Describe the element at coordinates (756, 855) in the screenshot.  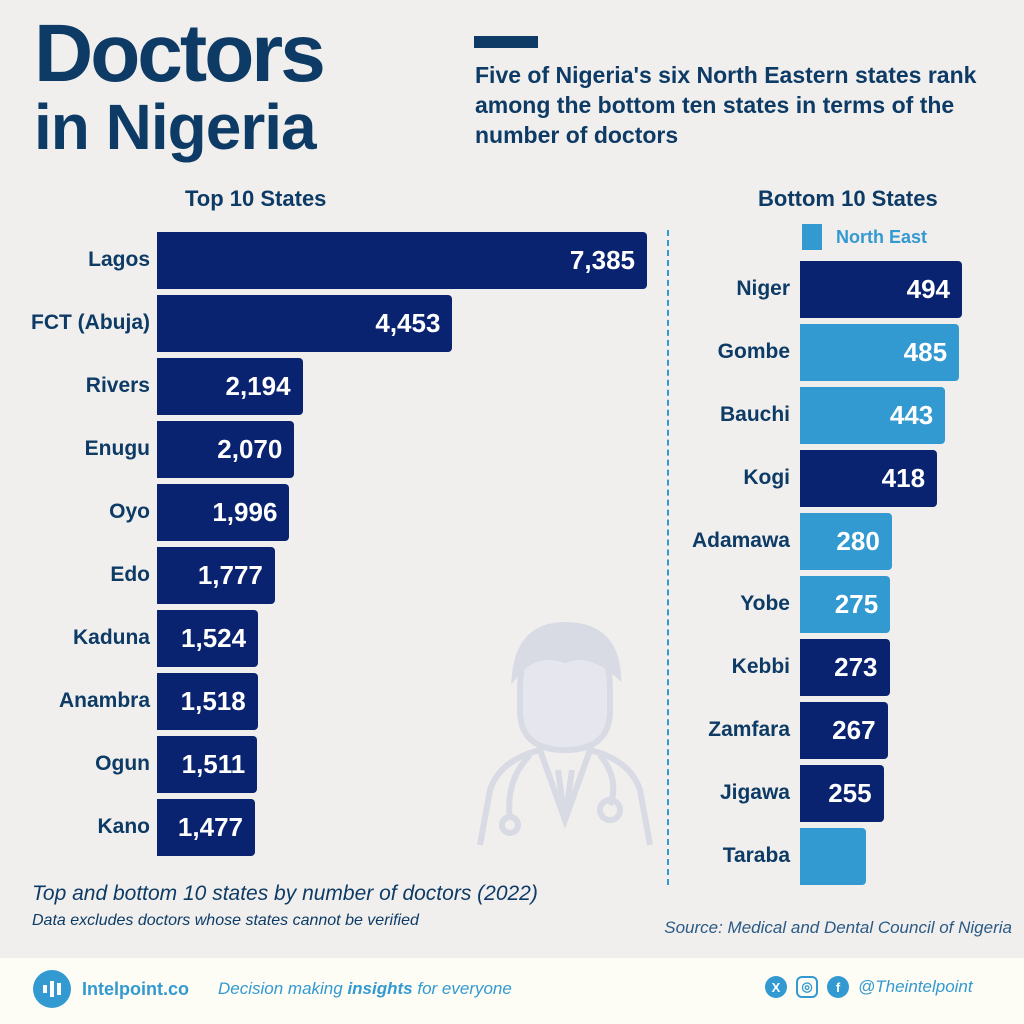
I see `category-label: Taraba` at that location.